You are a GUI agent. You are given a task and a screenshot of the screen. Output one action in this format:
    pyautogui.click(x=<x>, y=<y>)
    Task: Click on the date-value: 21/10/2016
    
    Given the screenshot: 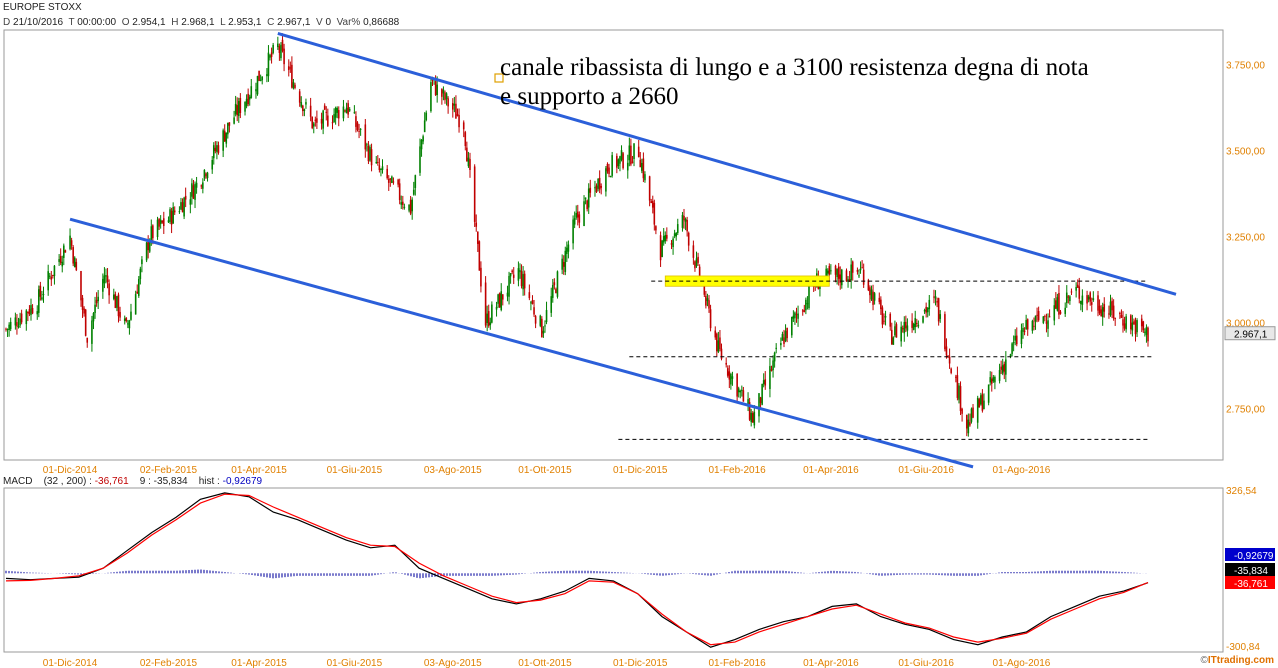 What is the action you would take?
    pyautogui.click(x=38, y=22)
    